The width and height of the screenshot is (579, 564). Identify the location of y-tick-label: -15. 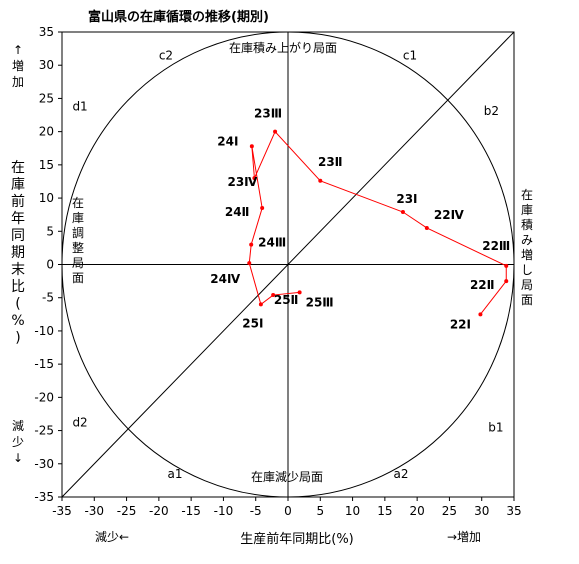
(44, 364).